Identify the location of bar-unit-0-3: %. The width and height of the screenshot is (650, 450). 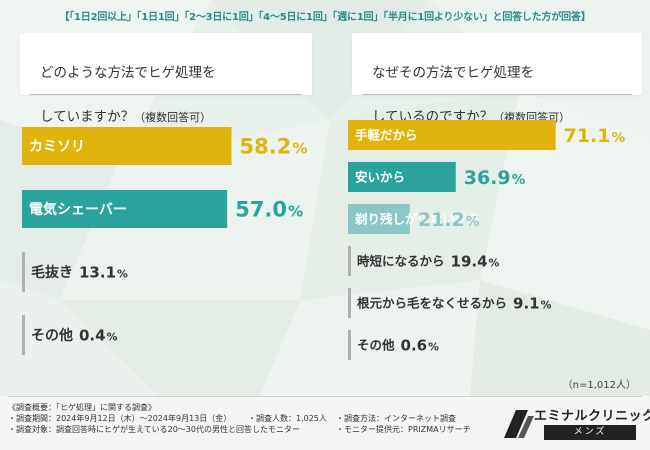
(112, 336).